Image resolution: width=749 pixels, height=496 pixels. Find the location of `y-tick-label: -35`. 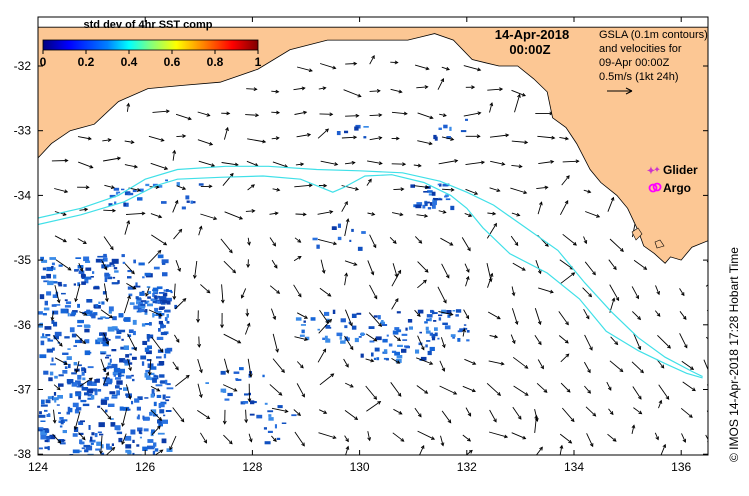

y-tick-label: -35 is located at coordinates (23, 260).